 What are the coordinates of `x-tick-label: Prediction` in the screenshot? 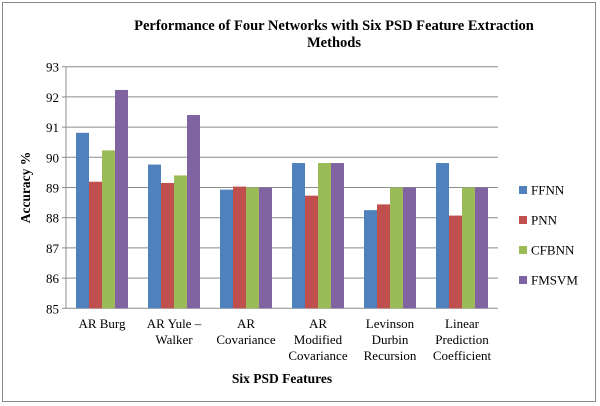 It's located at (462, 339).